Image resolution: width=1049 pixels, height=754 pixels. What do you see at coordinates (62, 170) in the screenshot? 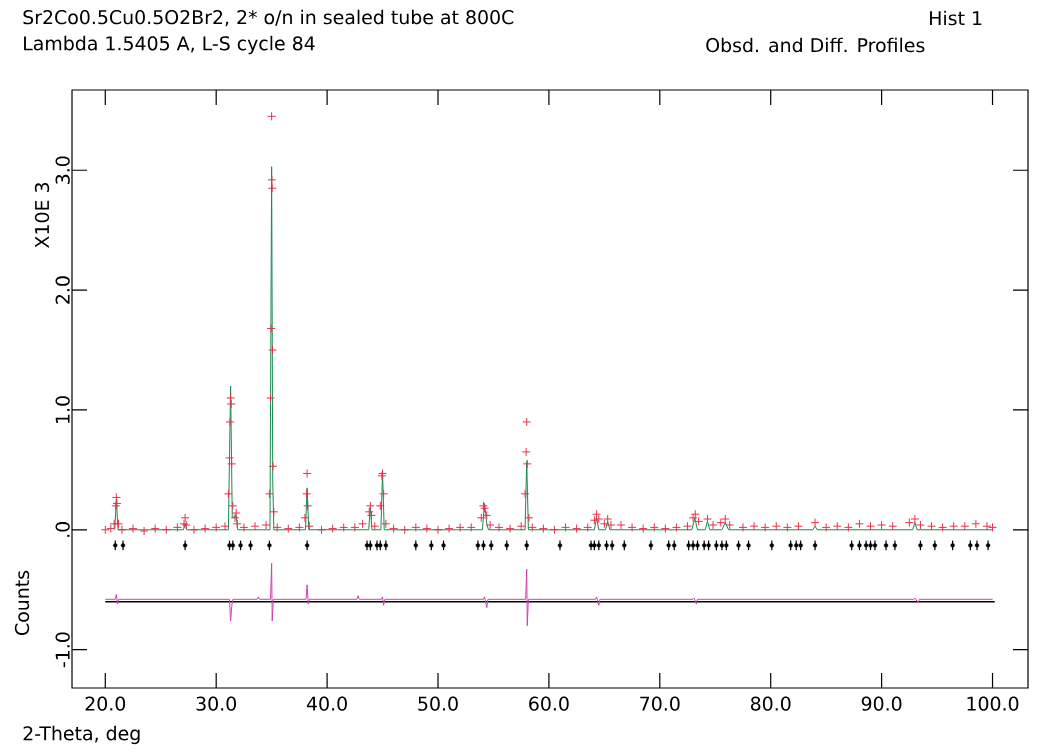
I see `y-tick-label: 3.0` at bounding box center [62, 170].